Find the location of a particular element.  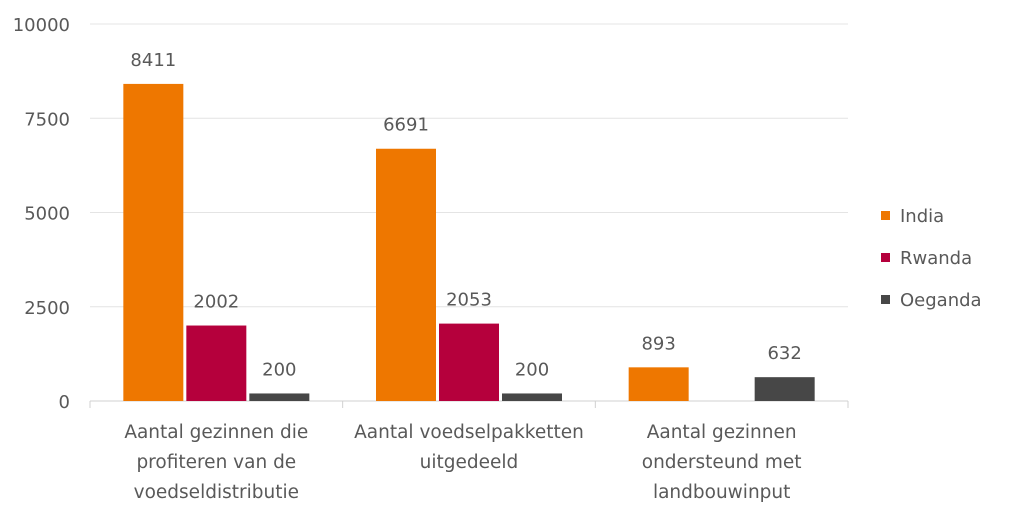

y-tick-label: 0 is located at coordinates (64, 402).